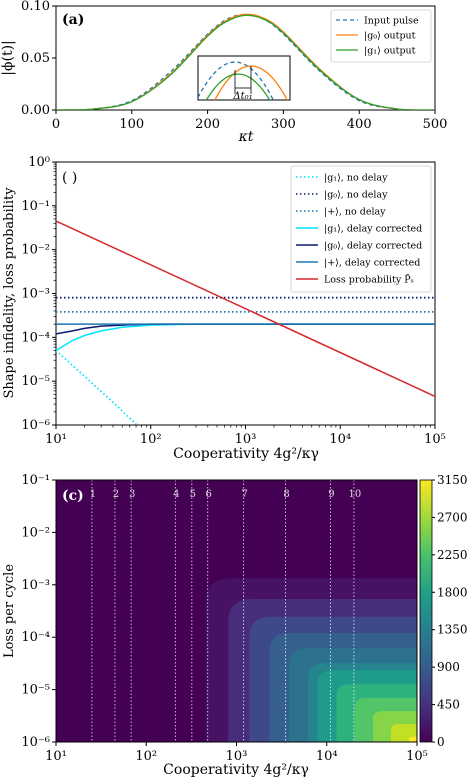 This screenshot has height=779, width=474. What do you see at coordinates (327, 756) in the screenshot?
I see `c-xtick-label: 10⁴` at bounding box center [327, 756].